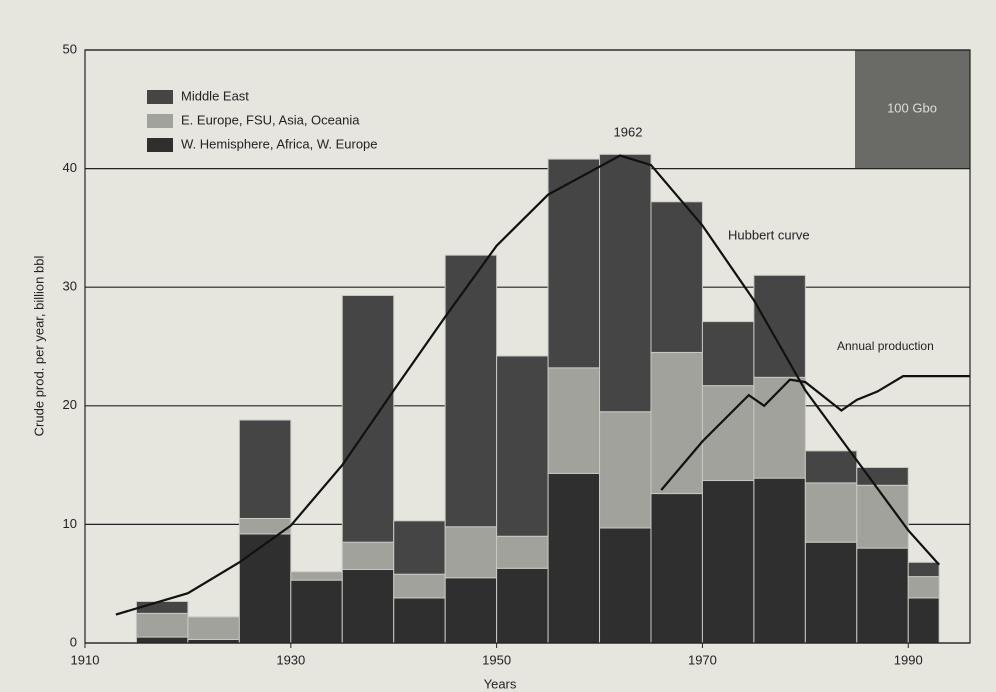 This screenshot has height=692, width=996. What do you see at coordinates (38, 346) in the screenshot?
I see `y-axis-label: Crude prod. per year, billion bbl` at bounding box center [38, 346].